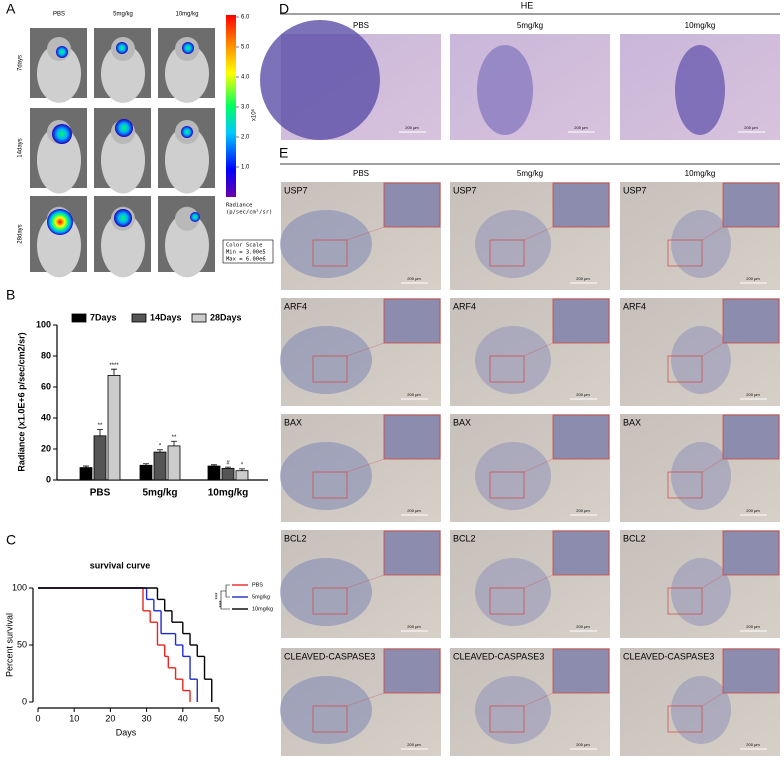  Describe the element at coordinates (244, 246) in the screenshot. I see `color-scale-text: Color Scale` at that location.